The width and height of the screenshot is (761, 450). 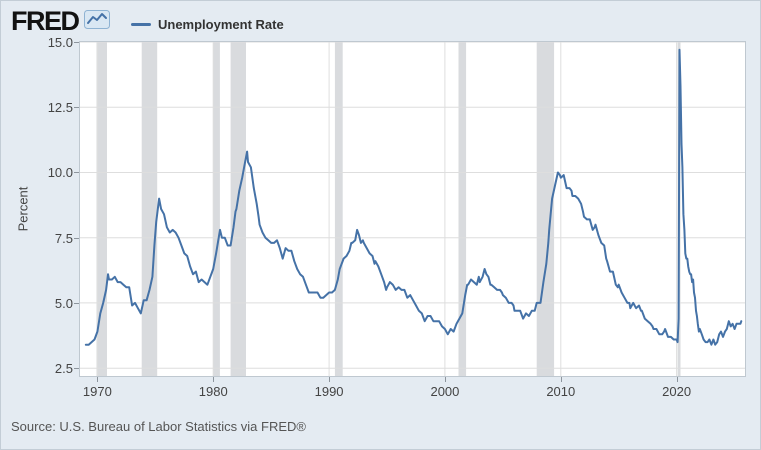 I want to click on fred-logo-sparkline-icon, so click(x=96, y=21).